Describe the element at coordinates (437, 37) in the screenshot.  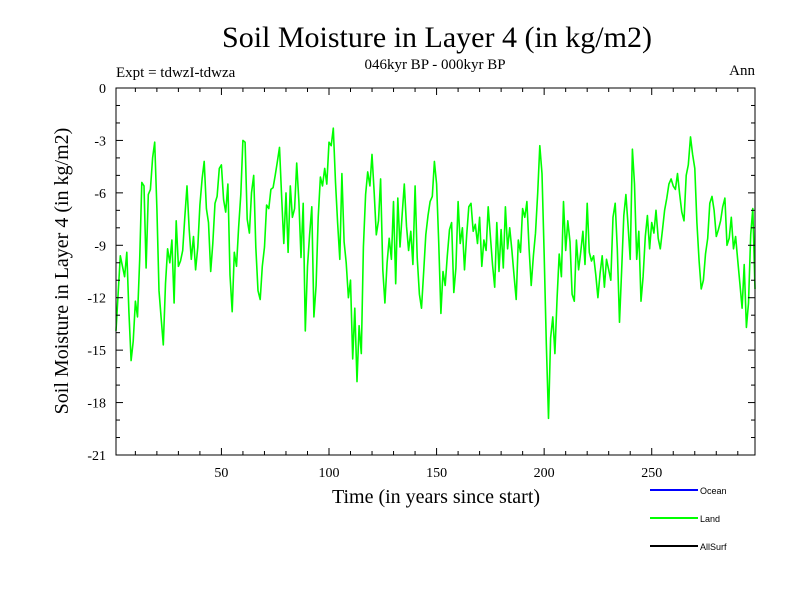
I see `chart-title: Soil Moisture in Layer 4 (in kg/m2)` at that location.